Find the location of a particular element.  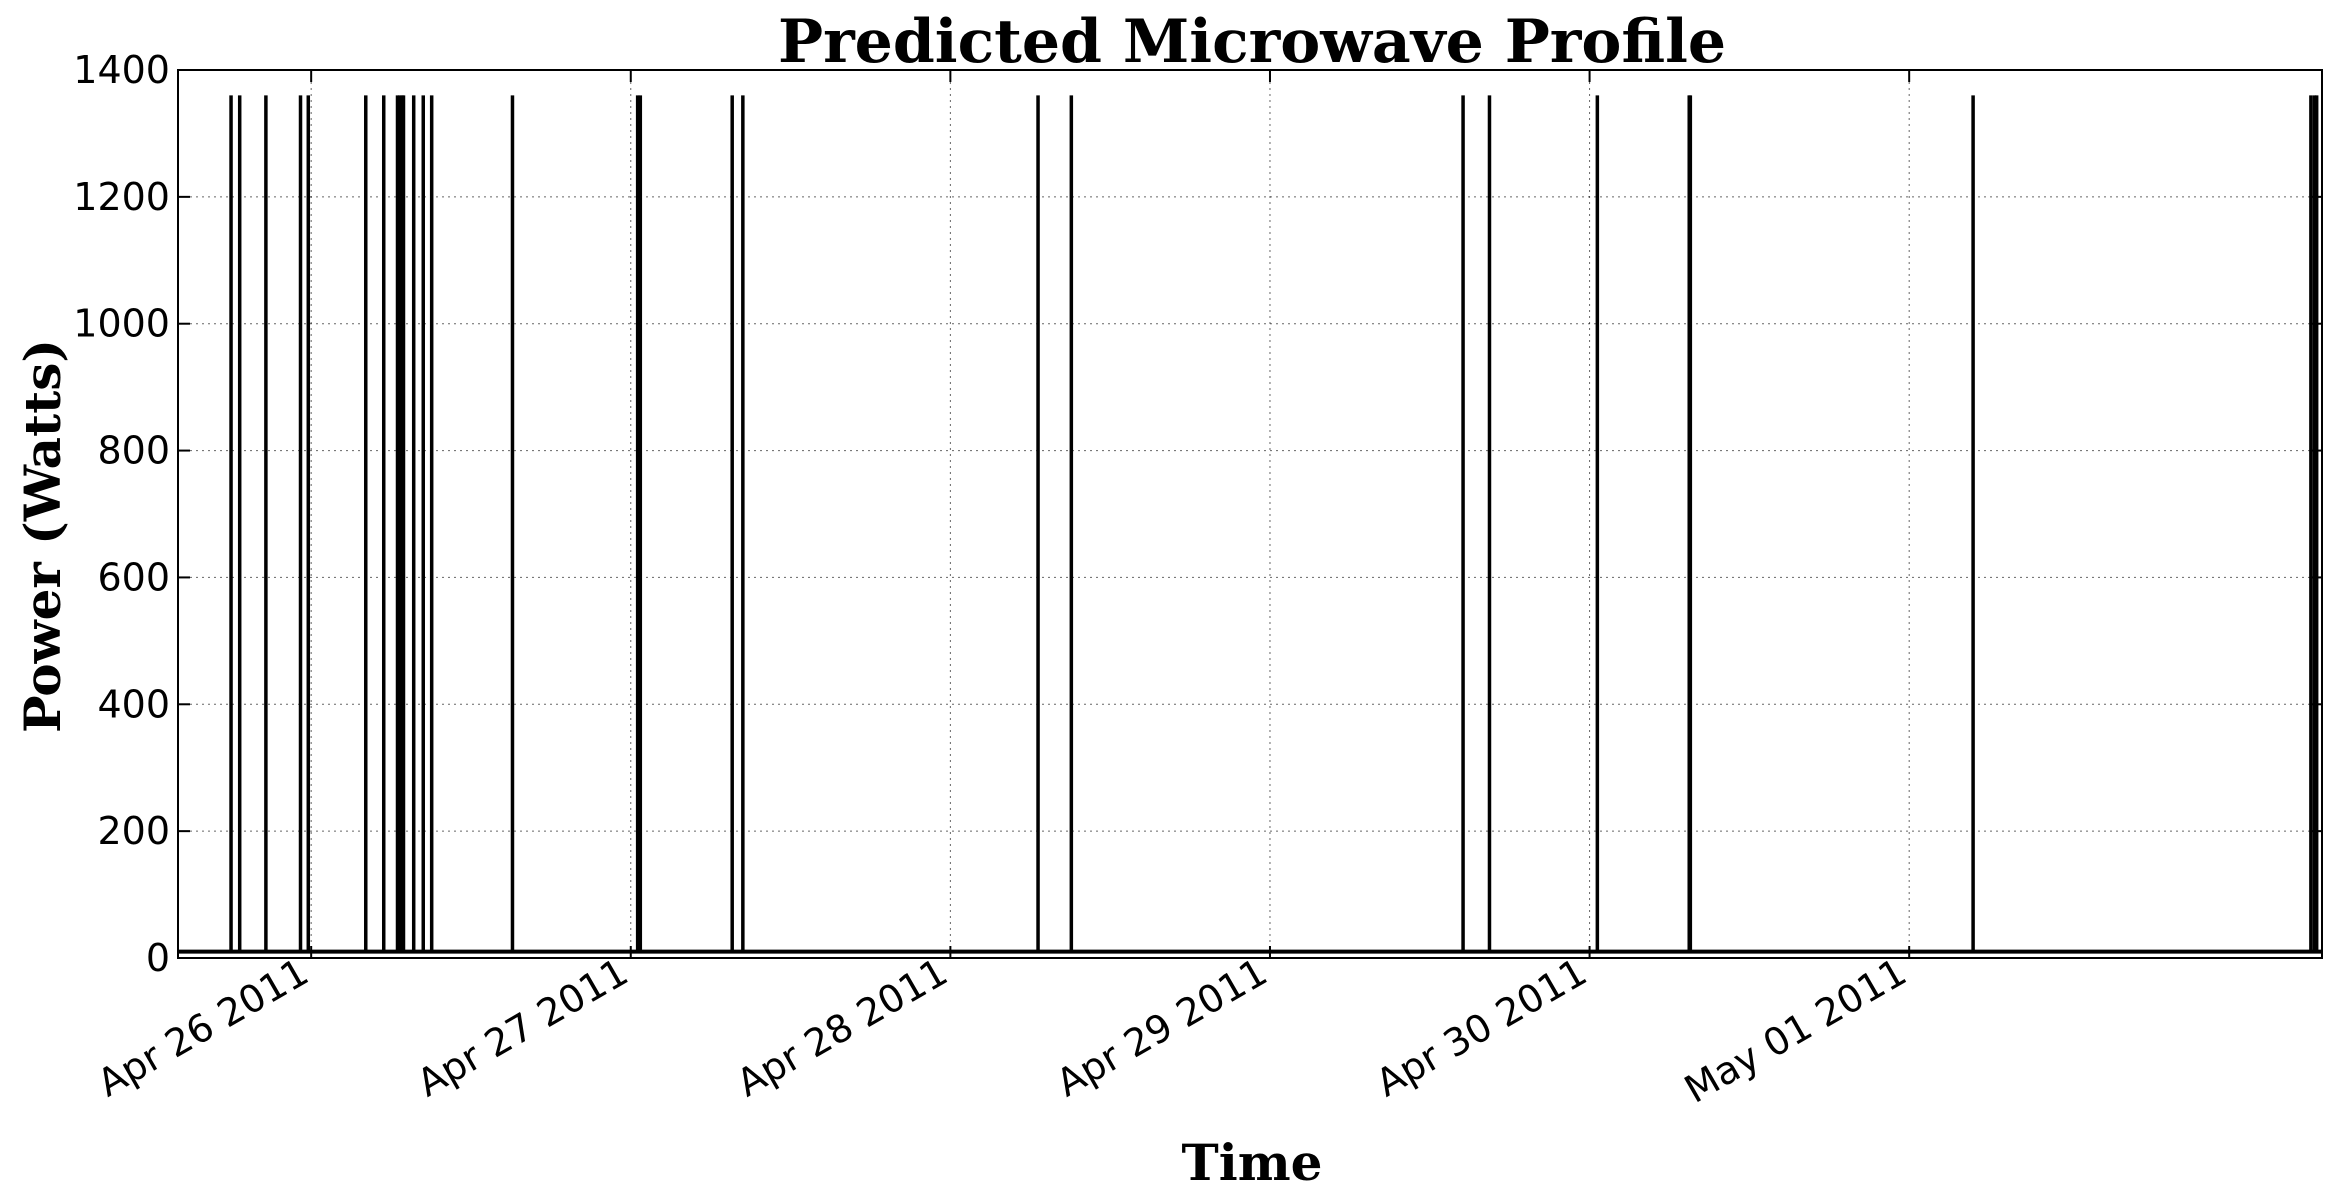

y-tick-label: 600 is located at coordinates (133, 577).